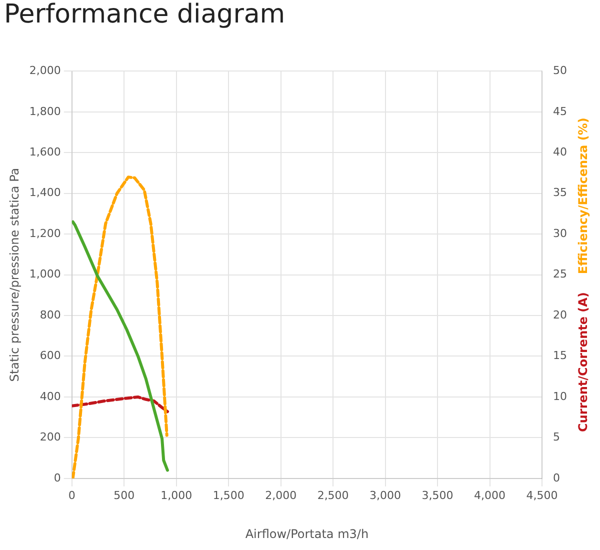 Image resolution: width=600 pixels, height=550 pixels. What do you see at coordinates (45, 233) in the screenshot?
I see `y-tick-label: 1,200` at bounding box center [45, 233].